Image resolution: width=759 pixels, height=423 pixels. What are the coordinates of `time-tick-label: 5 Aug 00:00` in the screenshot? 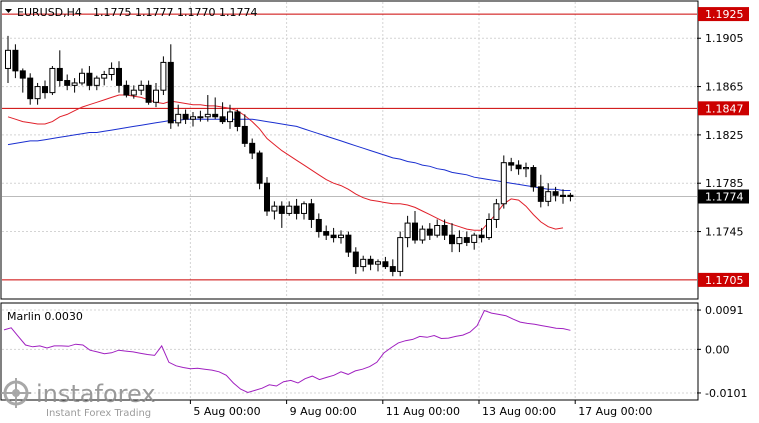 It's located at (226, 411).